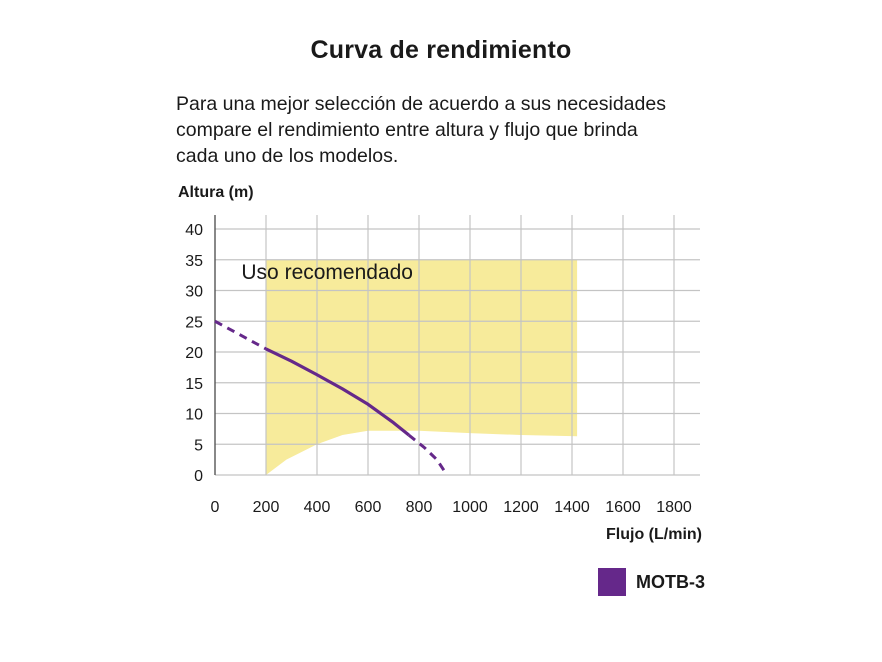 The width and height of the screenshot is (882, 662). Describe the element at coordinates (654, 534) in the screenshot. I see `x-axis-label: Flujo (L/min)` at that location.